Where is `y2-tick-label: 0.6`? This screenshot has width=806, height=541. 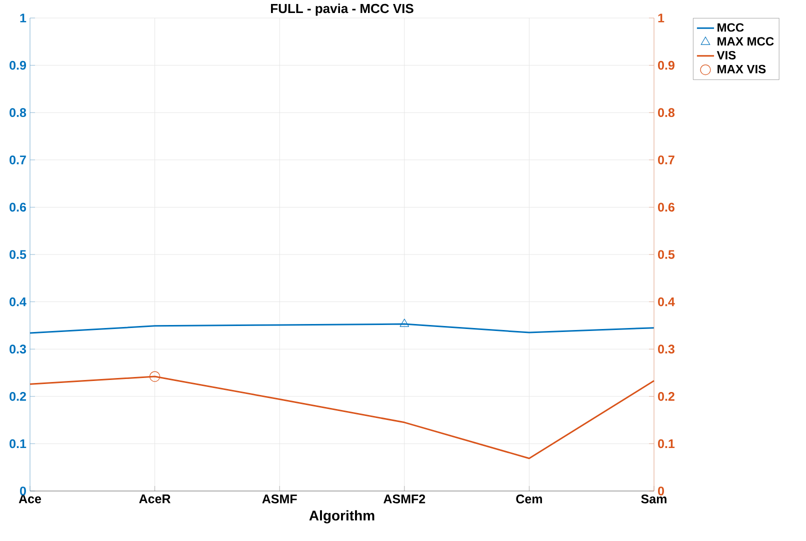
y2-tick-label: 0.6 is located at coordinates (666, 207).